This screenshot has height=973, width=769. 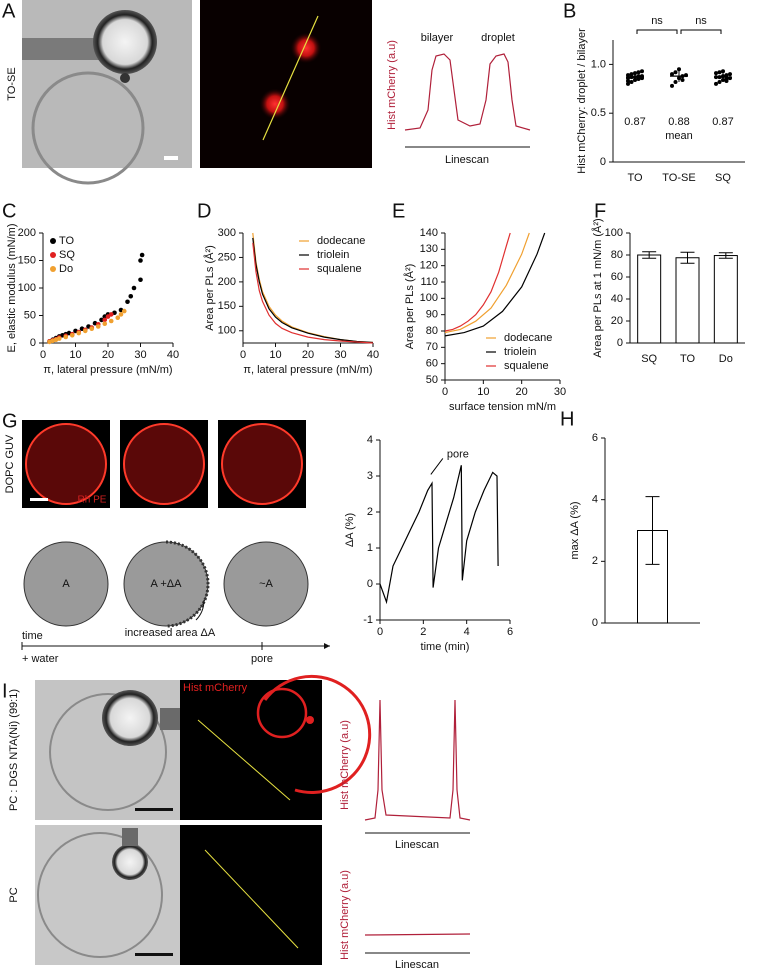 What do you see at coordinates (617, 277) in the screenshot?
I see `y-tick-label: 60` at bounding box center [617, 277].